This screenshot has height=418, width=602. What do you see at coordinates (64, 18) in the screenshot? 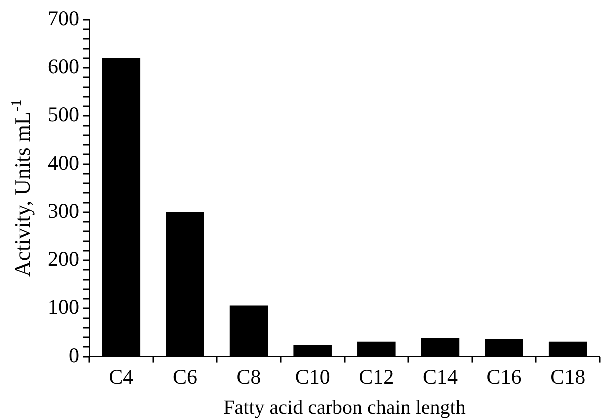
I see `y-tick-label: 700` at bounding box center [64, 18].